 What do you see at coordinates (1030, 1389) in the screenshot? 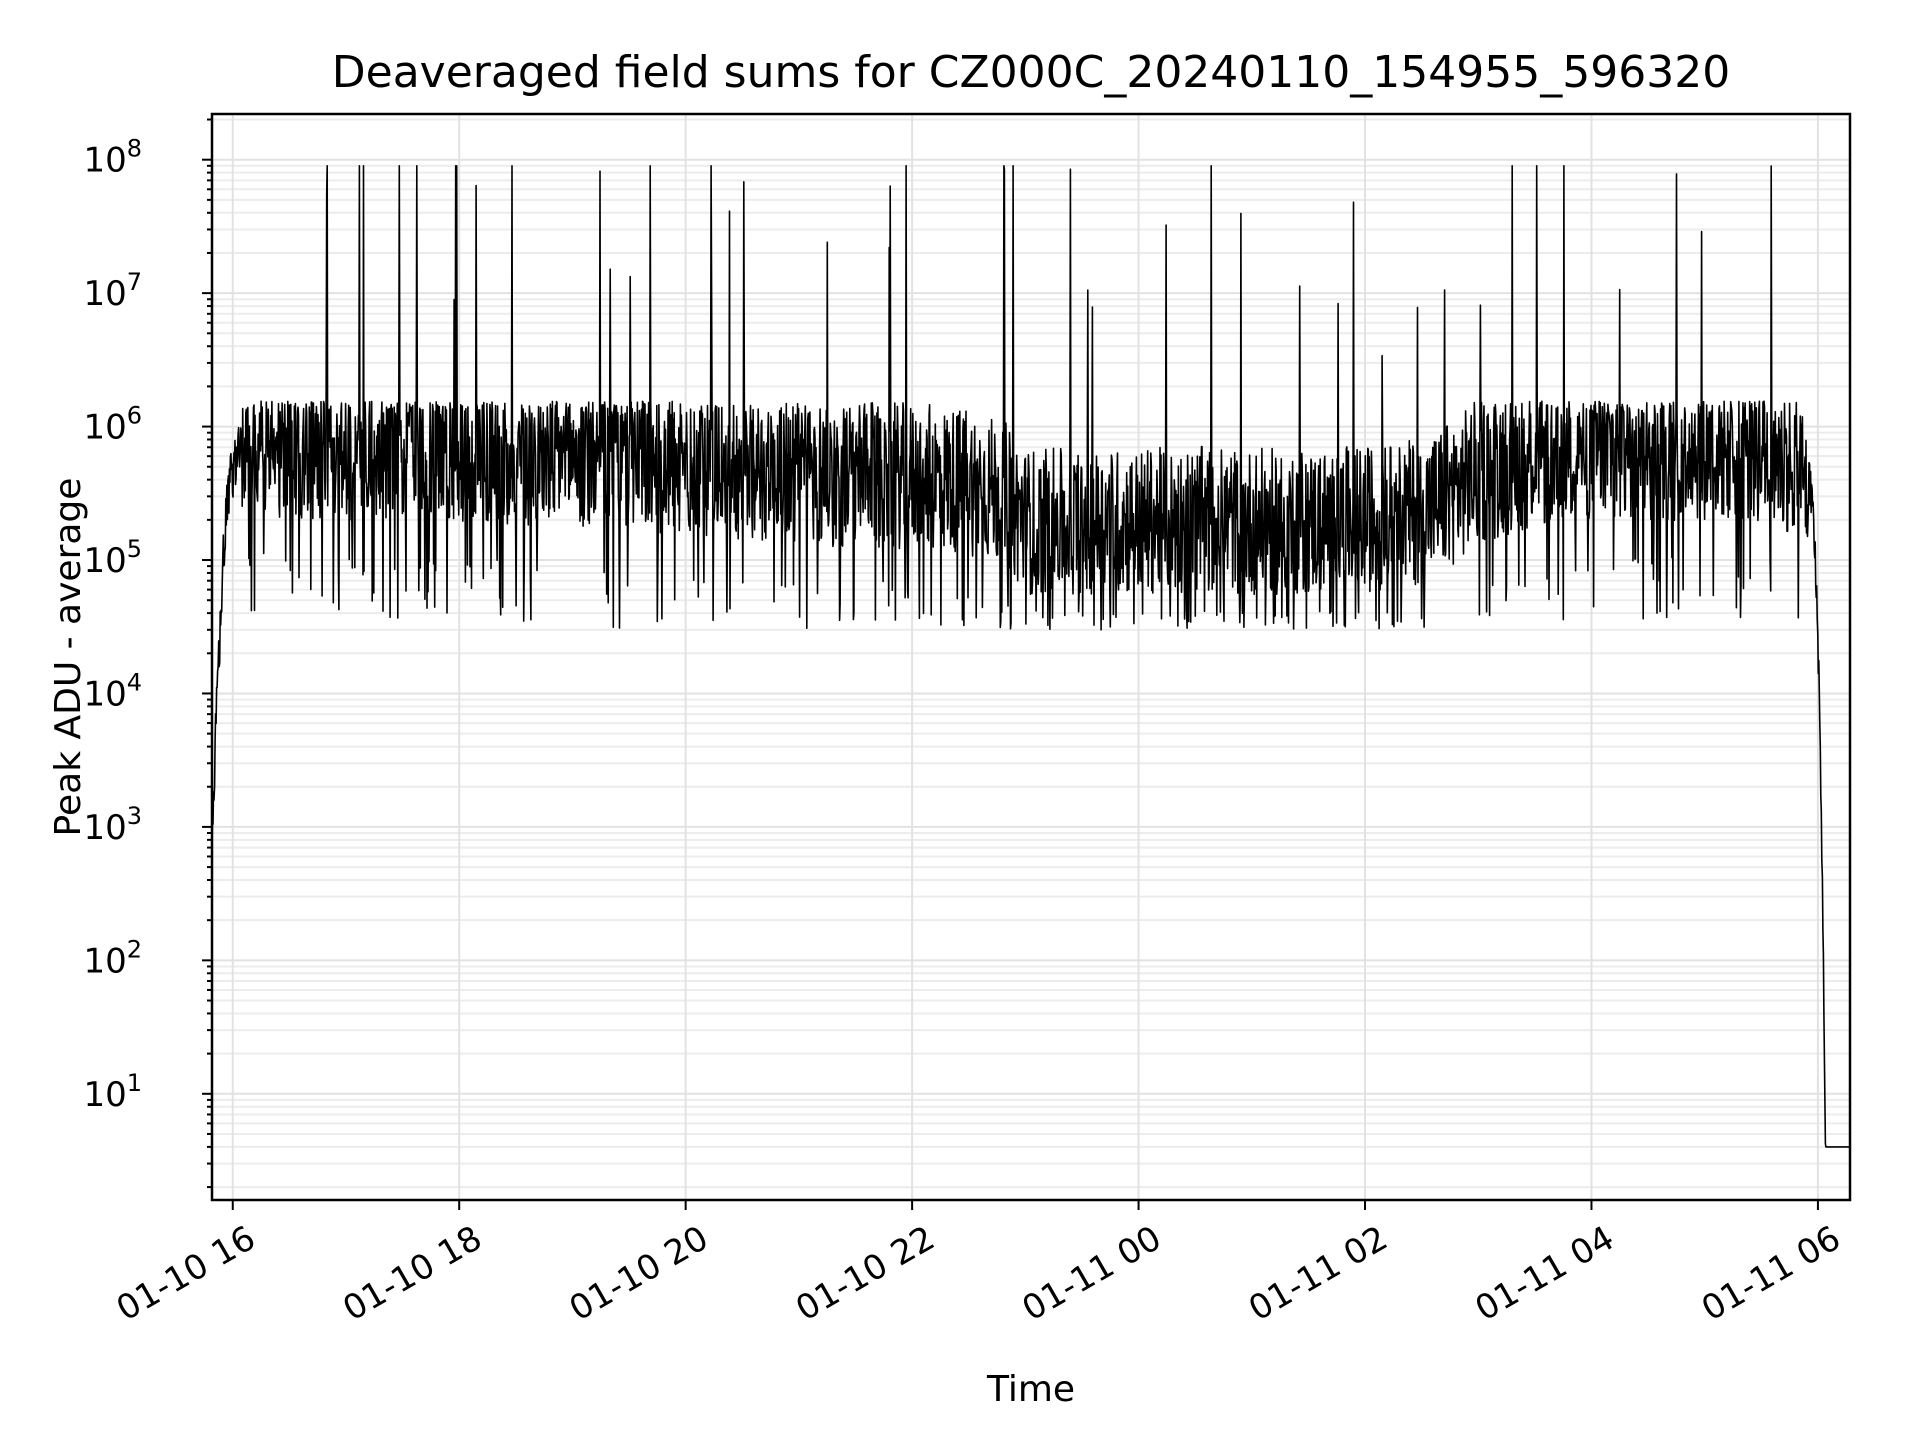
I see `x-axis-label: Time` at bounding box center [1030, 1389].